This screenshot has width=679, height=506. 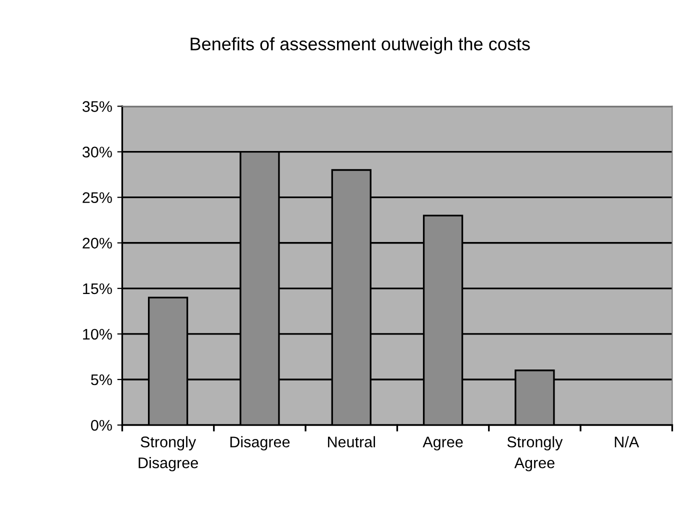 I want to click on x-tick-label: Agree, so click(x=442, y=443).